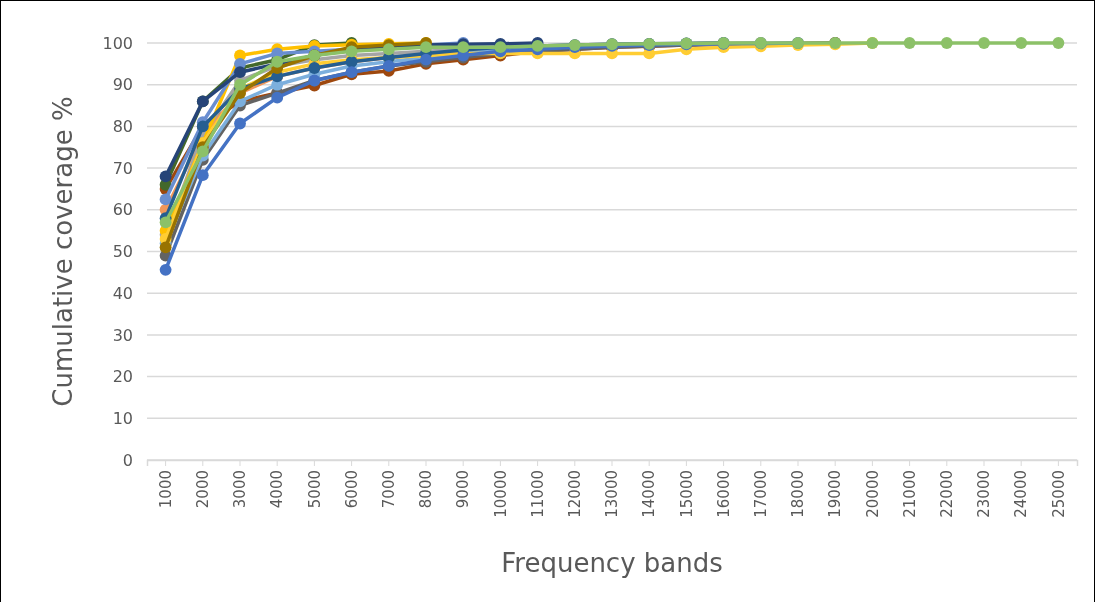 This screenshot has width=1095, height=602. I want to click on x-tick-label: 22000, so click(947, 494).